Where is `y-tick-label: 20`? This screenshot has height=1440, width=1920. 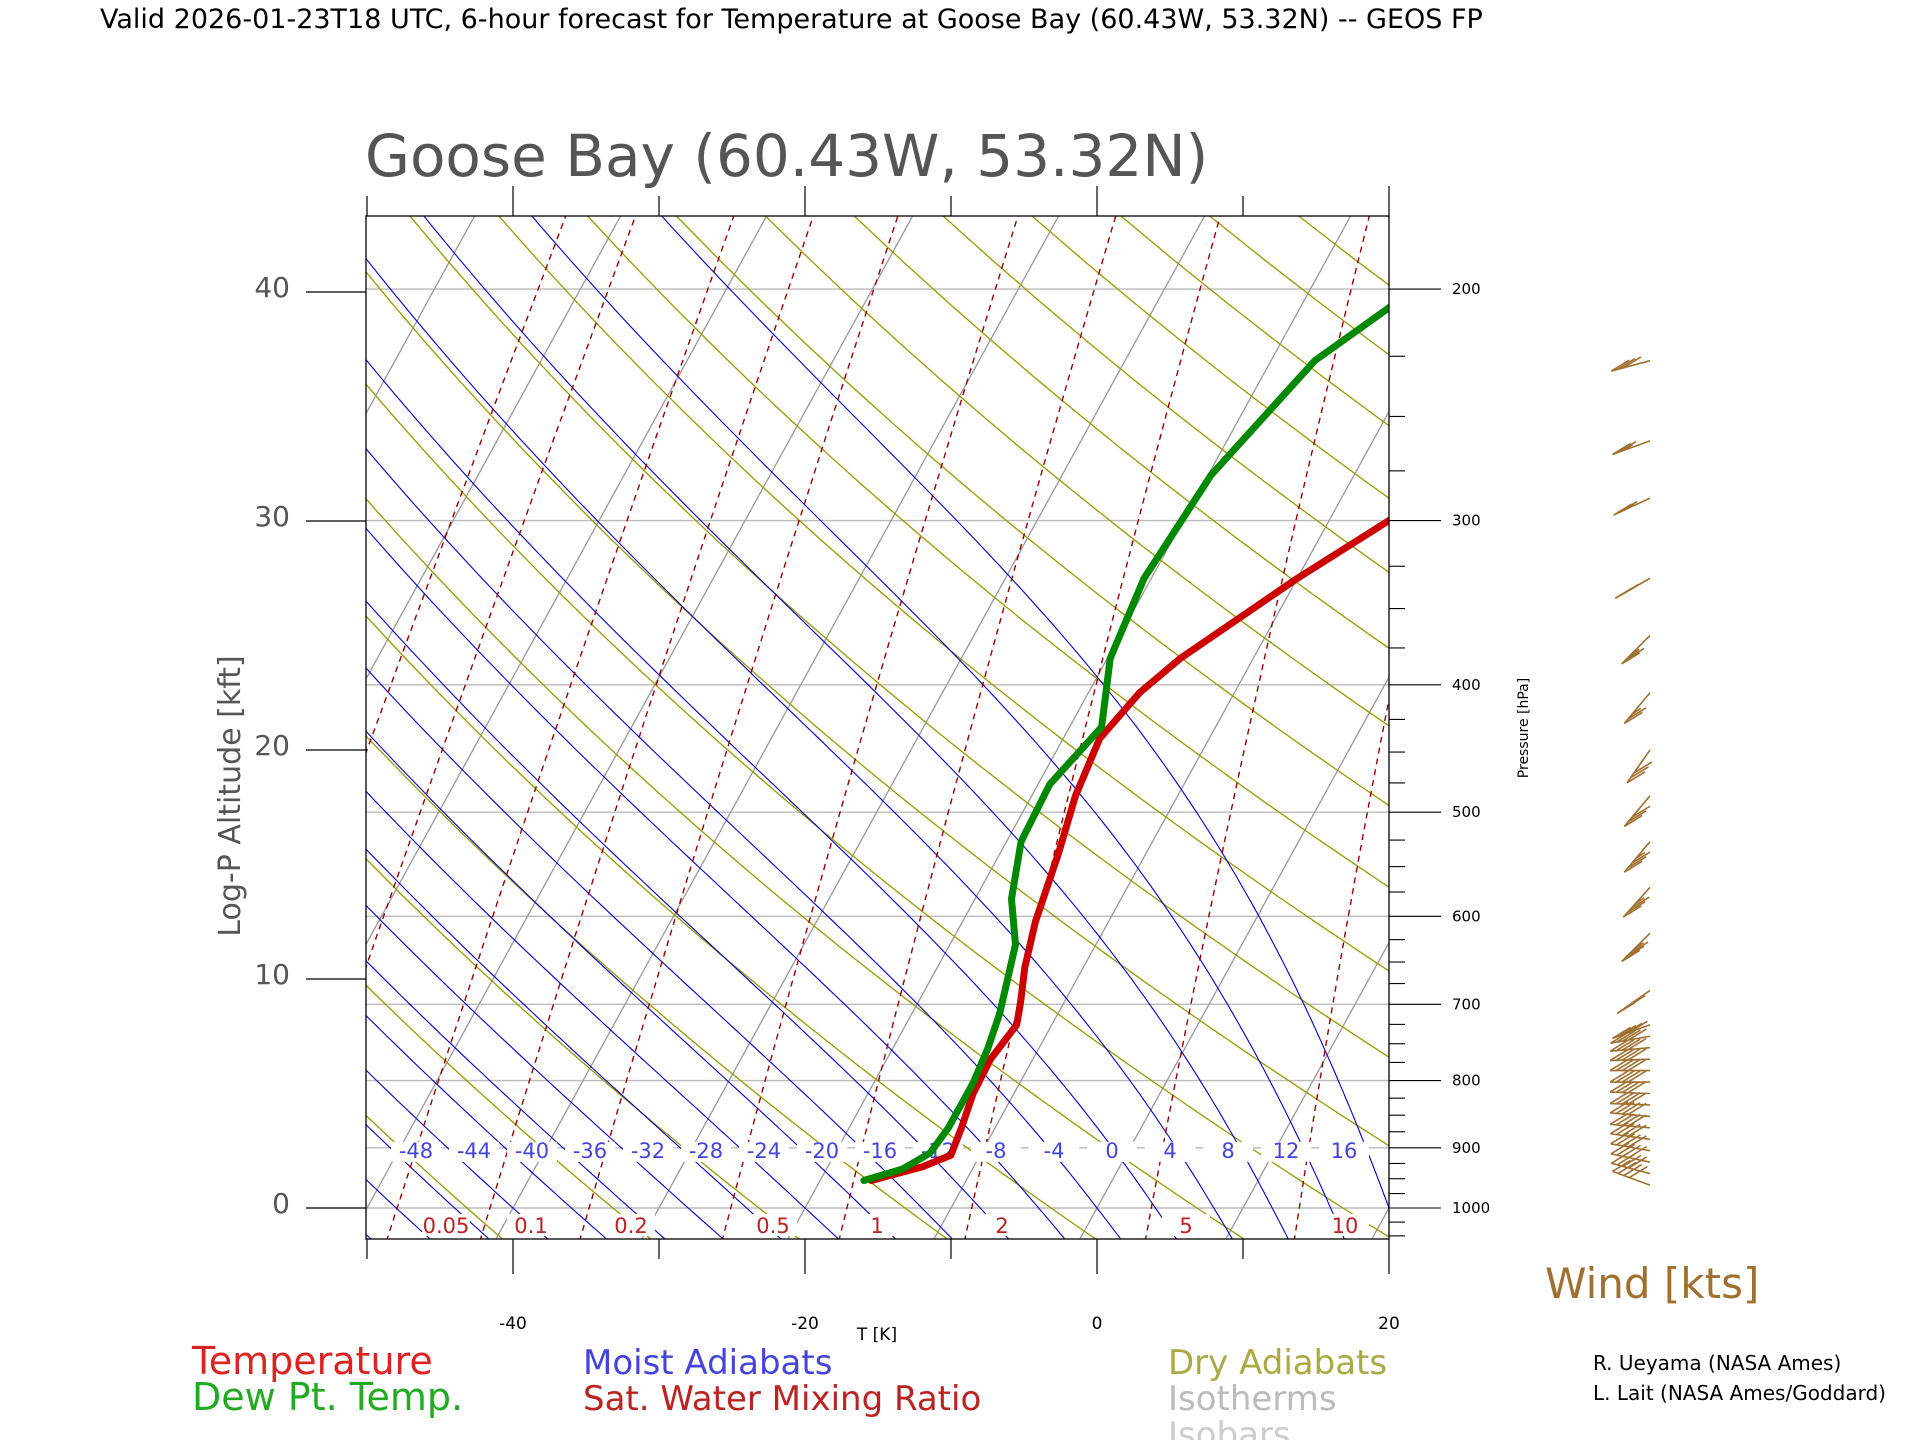 y-tick-label: 20 is located at coordinates (272, 745).